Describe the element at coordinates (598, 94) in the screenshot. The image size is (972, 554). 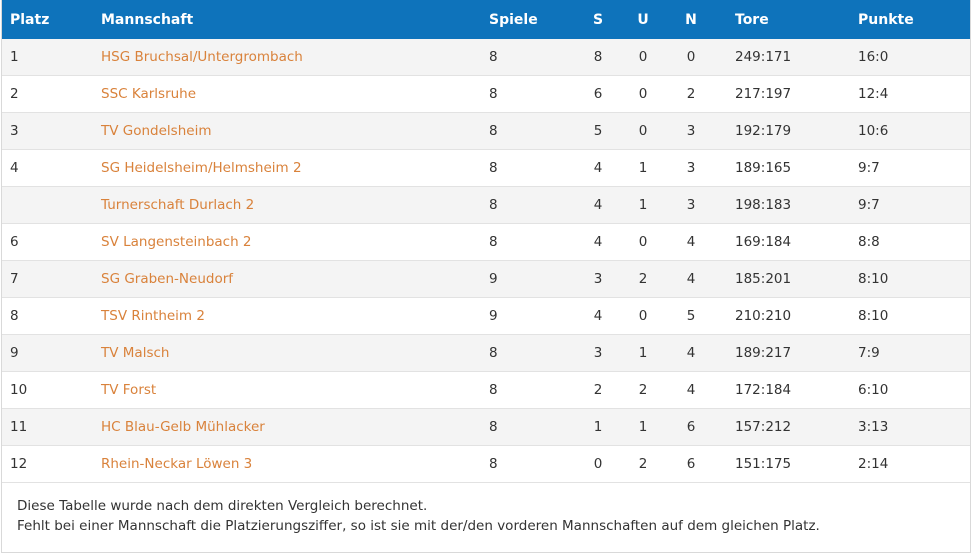
I see `cell-s: 6` at that location.